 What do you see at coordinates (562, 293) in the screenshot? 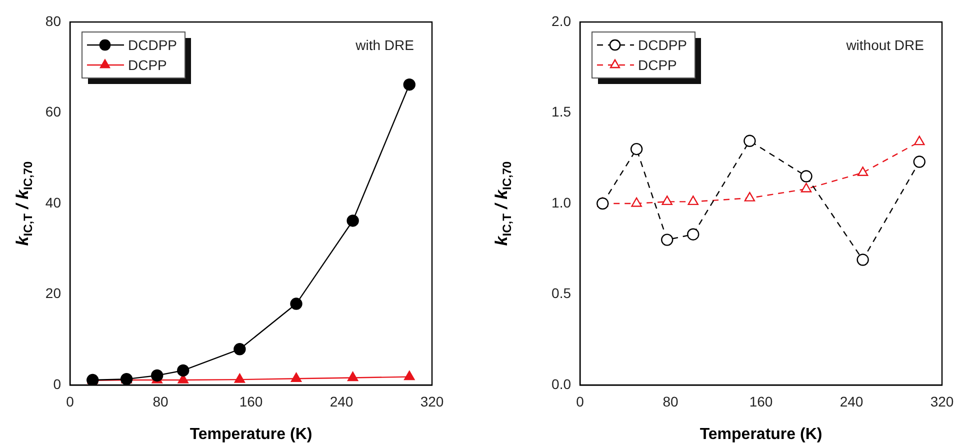
I see `y-tick-label: 0.5` at bounding box center [562, 293].